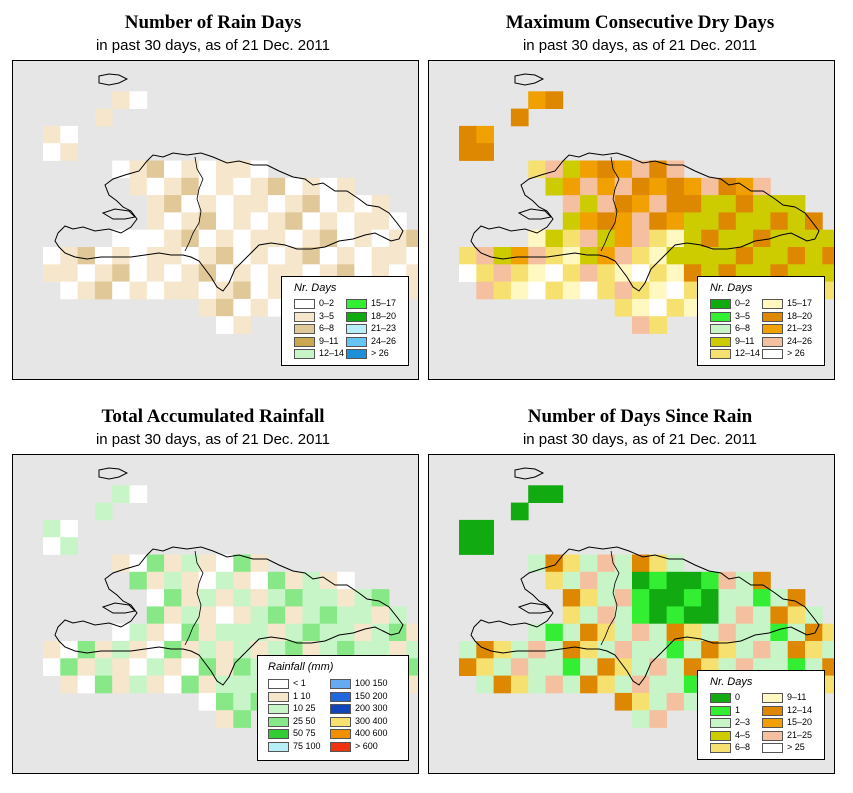 The image size is (853, 793). What do you see at coordinates (307, 745) in the screenshot?
I see `legend-label: 75 100` at bounding box center [307, 745].